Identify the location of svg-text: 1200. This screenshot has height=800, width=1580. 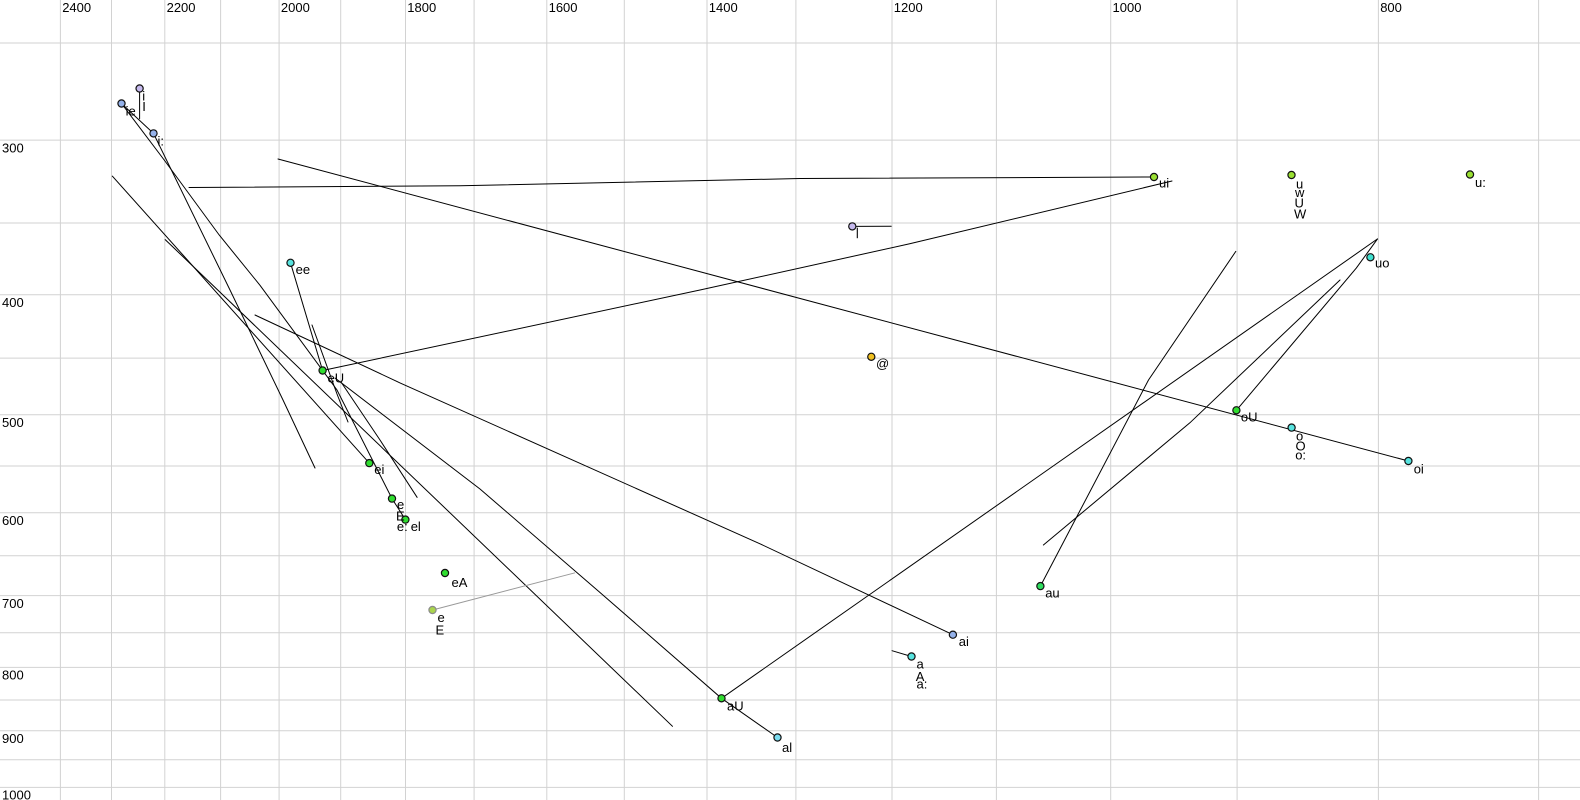
(908, 7).